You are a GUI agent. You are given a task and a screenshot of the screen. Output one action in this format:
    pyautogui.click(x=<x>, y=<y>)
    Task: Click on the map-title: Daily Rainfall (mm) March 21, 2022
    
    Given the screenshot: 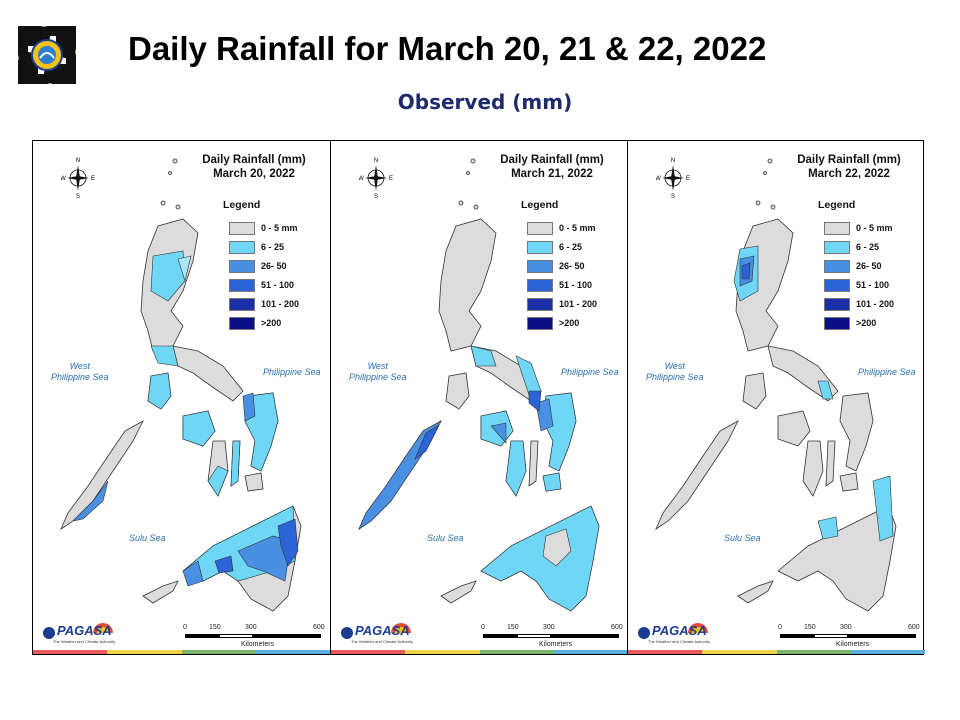 What is the action you would take?
    pyautogui.click(x=552, y=167)
    